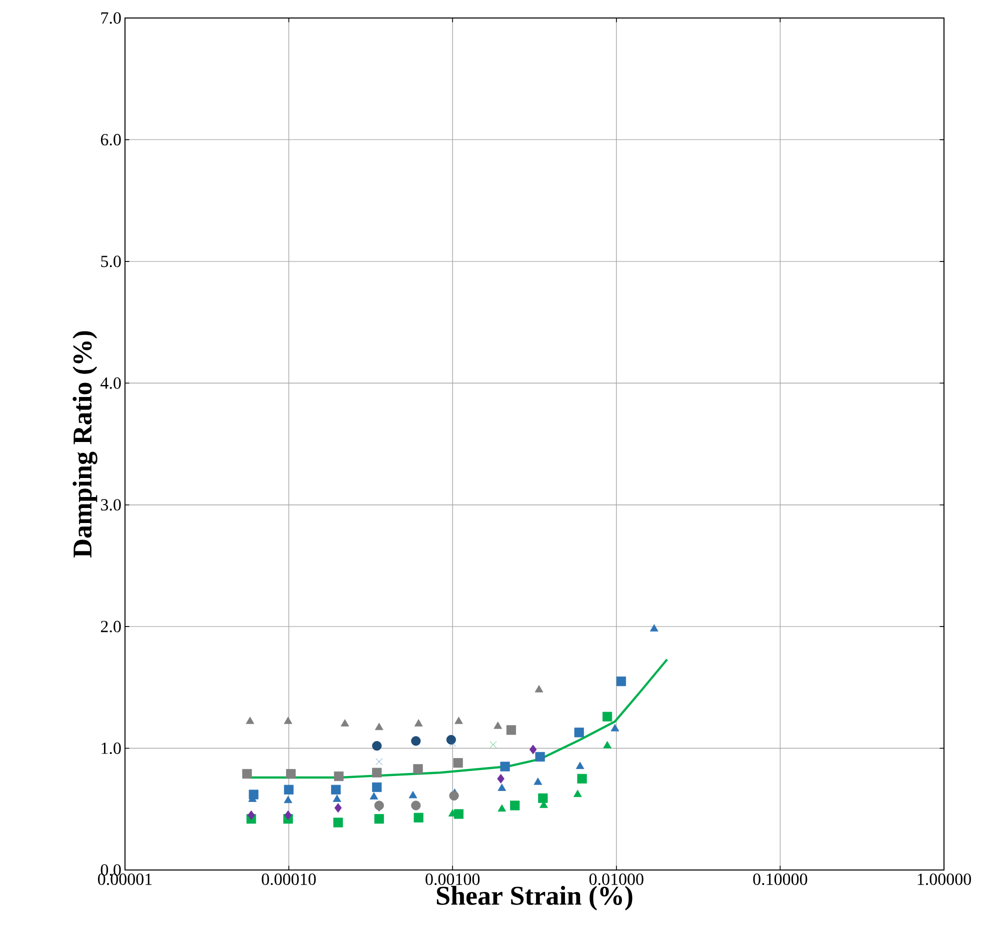 This screenshot has height=945, width=989. I want to click on x-tick-label: 0.00010, so click(289, 880).